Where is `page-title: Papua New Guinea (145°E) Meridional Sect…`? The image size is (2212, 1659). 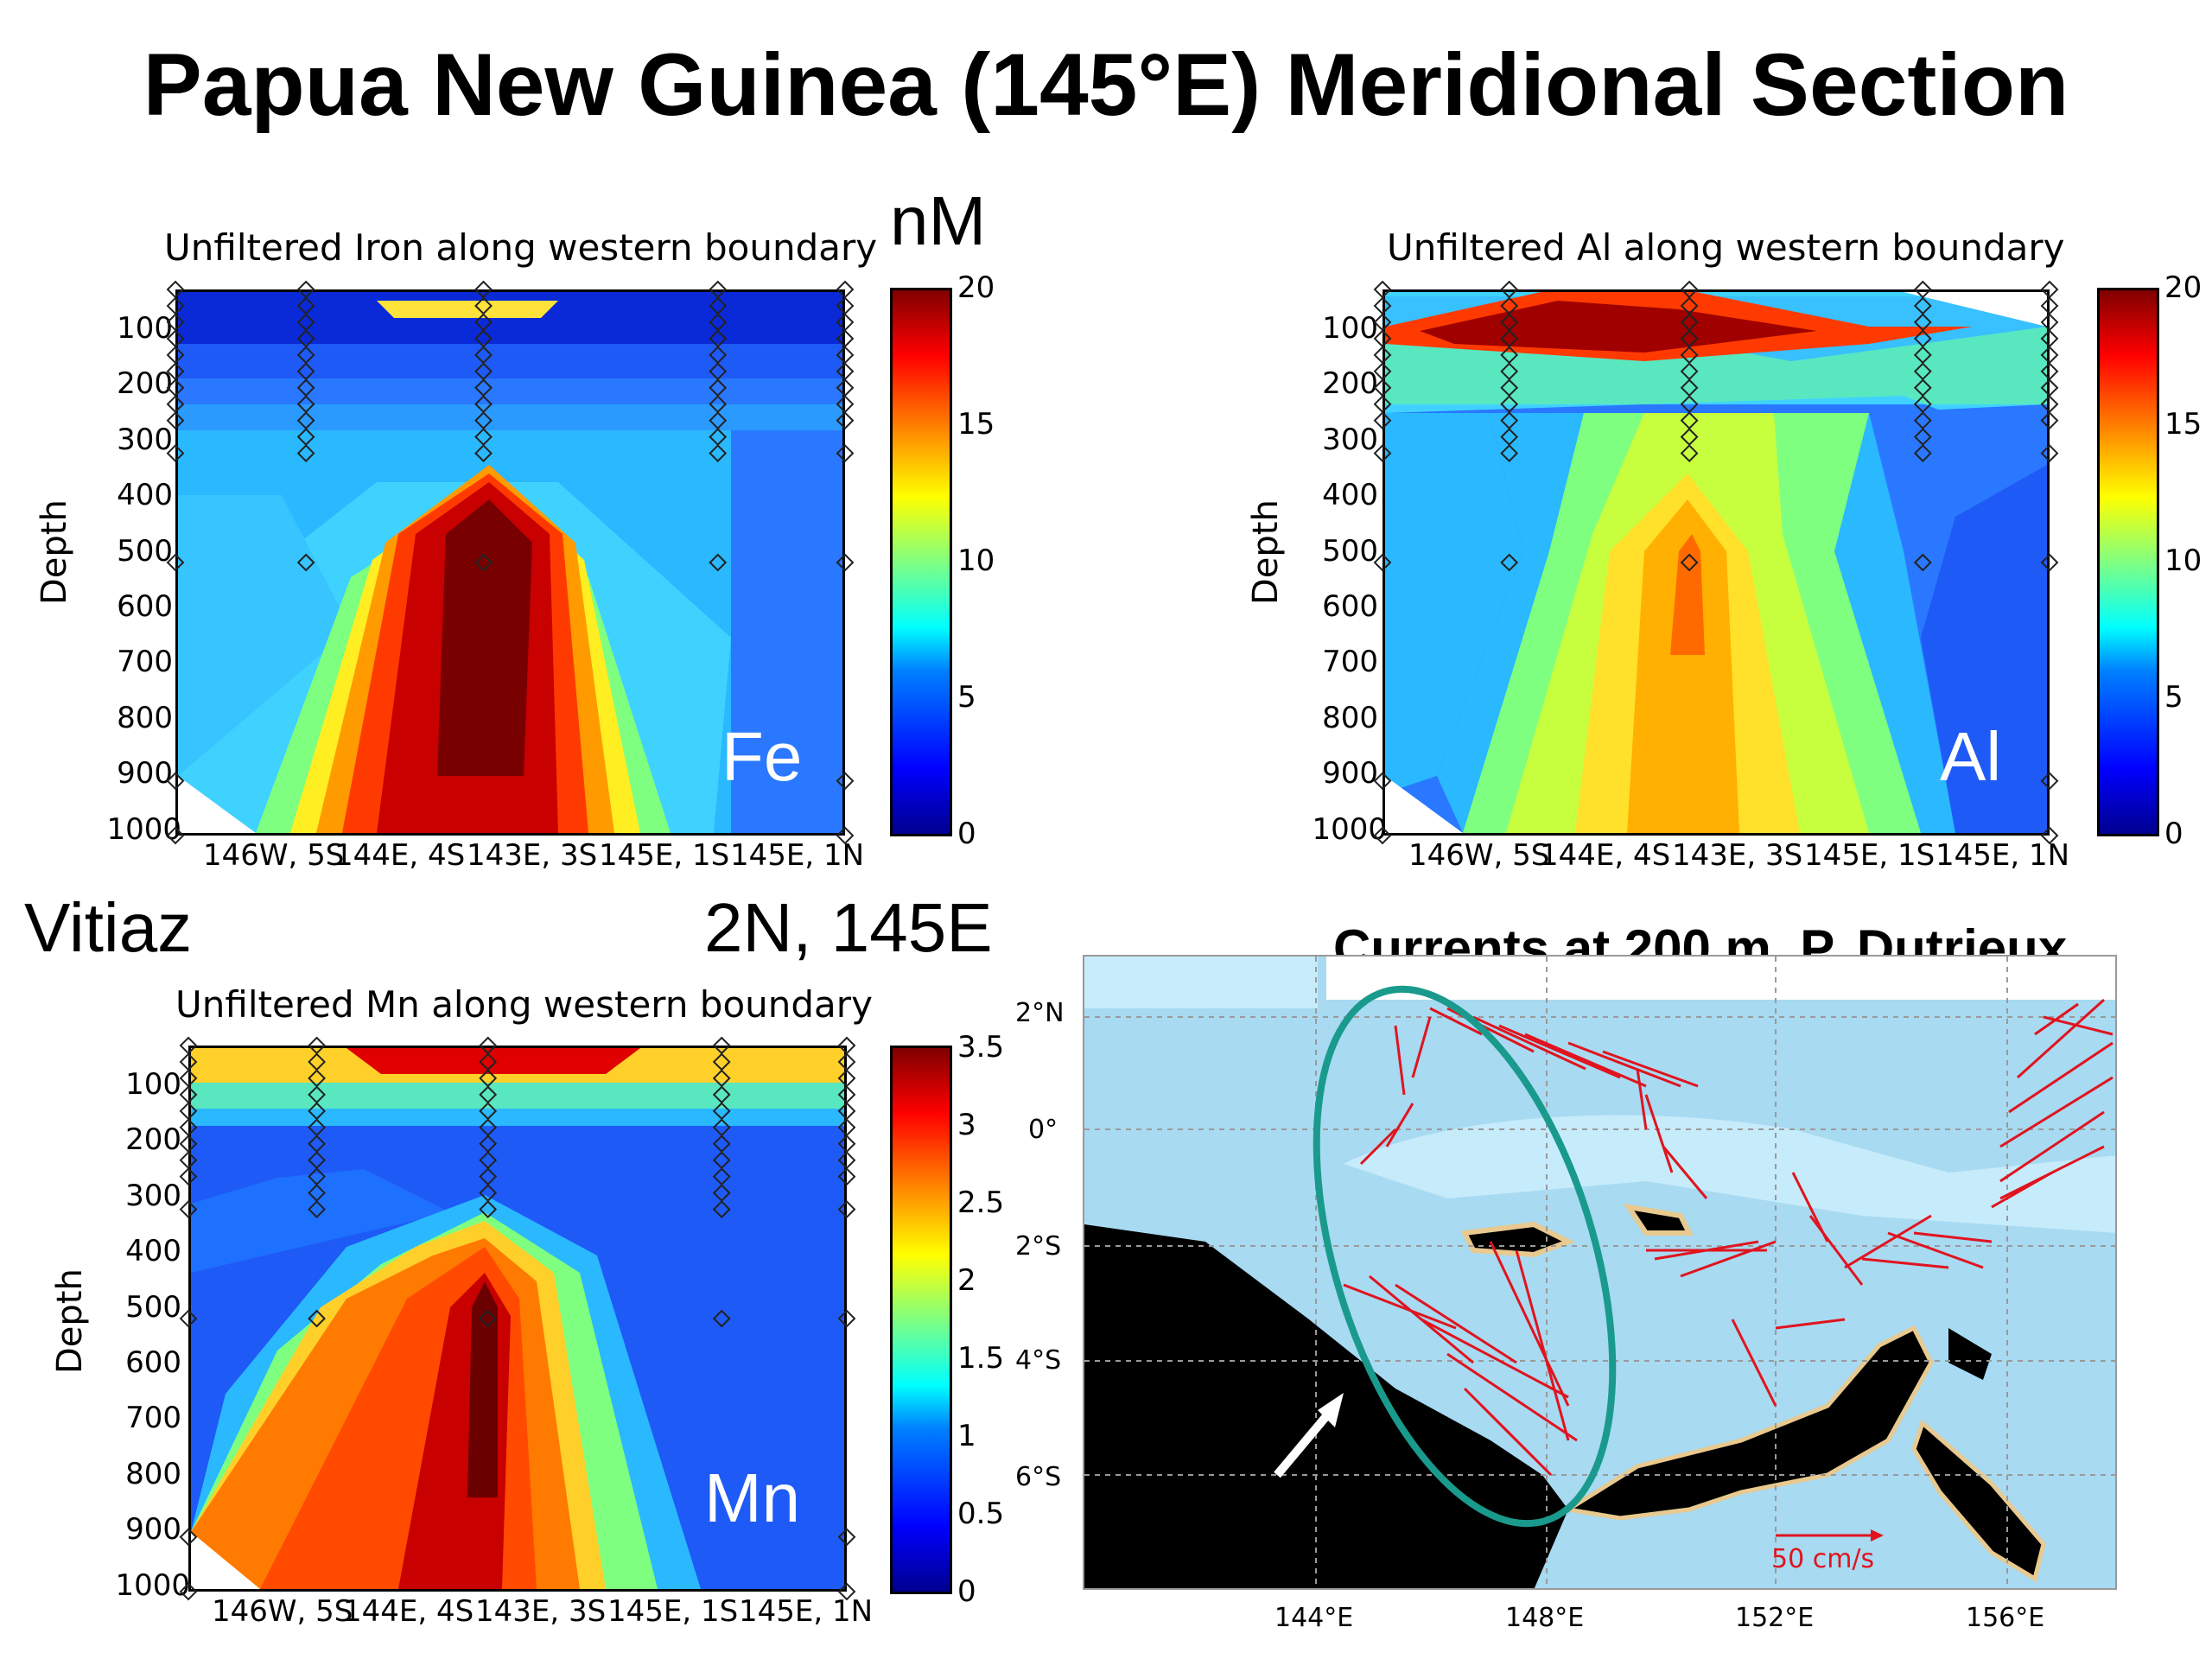 page-title: Papua New Guinea (145°E) Meridional Sect… is located at coordinates (1106, 84).